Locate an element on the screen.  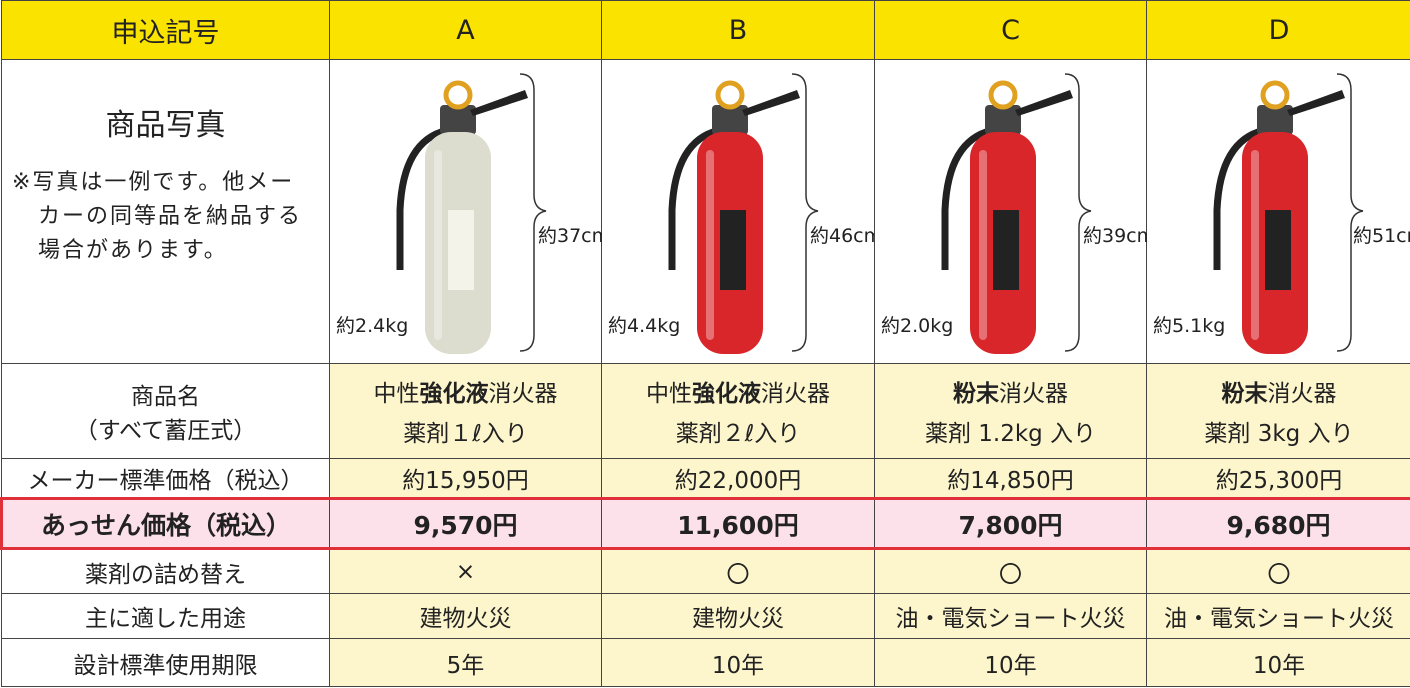
header-label: 申込記号 is located at coordinates (165, 30).